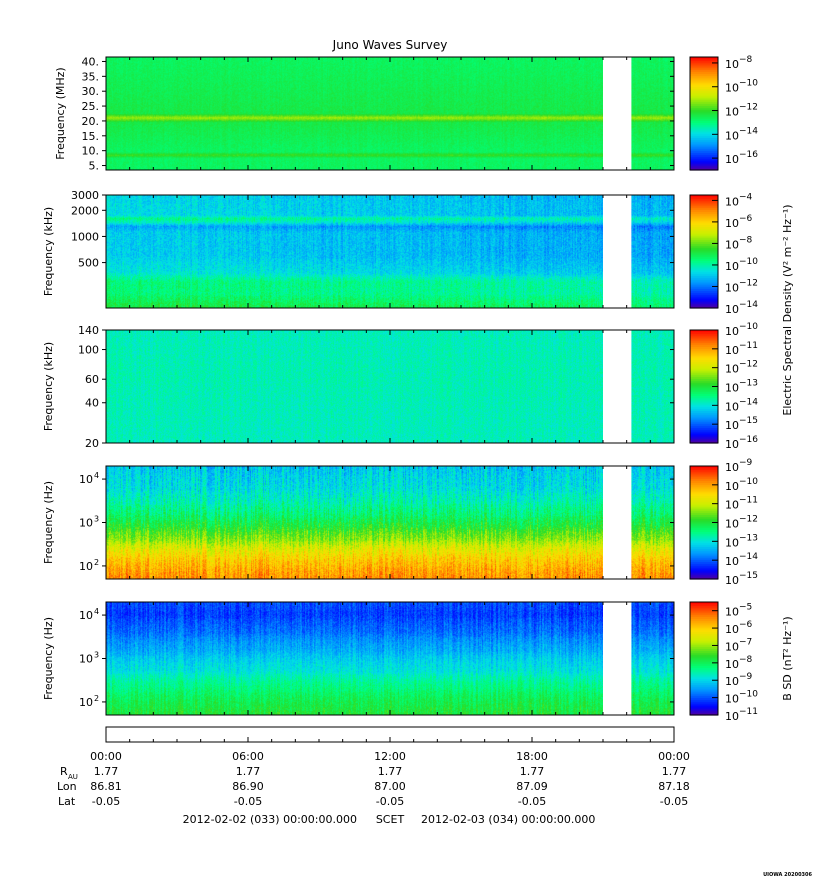  I want to click on colorbar-tick-exponent: −14, so click(748, 131).